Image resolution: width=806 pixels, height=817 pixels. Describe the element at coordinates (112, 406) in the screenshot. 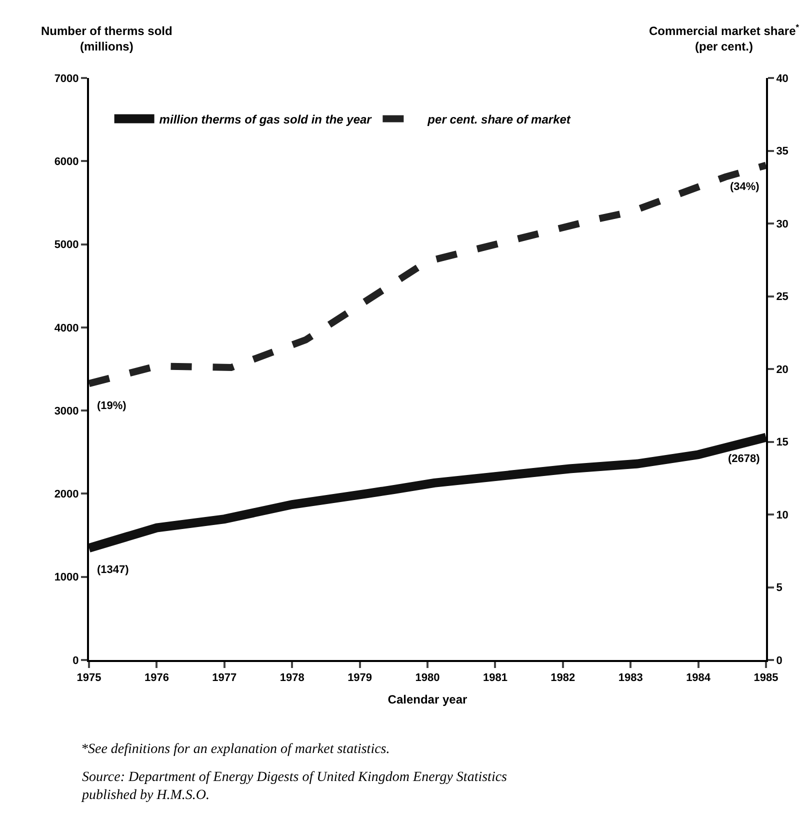

I see `data-label: (19%)` at that location.